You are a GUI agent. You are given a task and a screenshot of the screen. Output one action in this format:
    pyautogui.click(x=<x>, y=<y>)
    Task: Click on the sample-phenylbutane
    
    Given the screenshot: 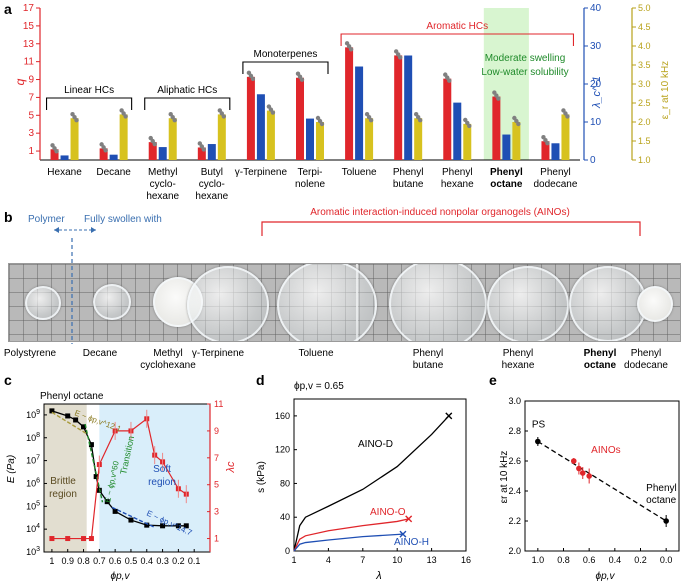 What is the action you would take?
    pyautogui.click(x=438, y=302)
    